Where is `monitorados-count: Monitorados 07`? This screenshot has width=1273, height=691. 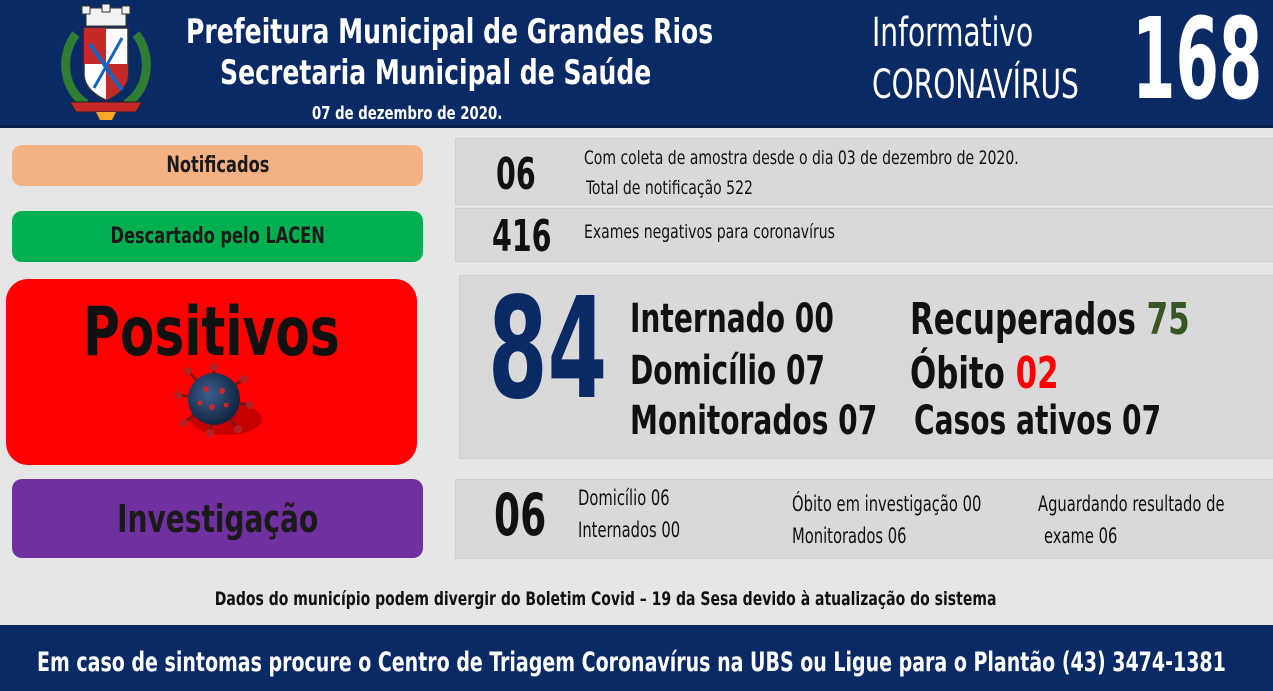
monitorados-count: Monitorados 07 is located at coordinates (754, 421).